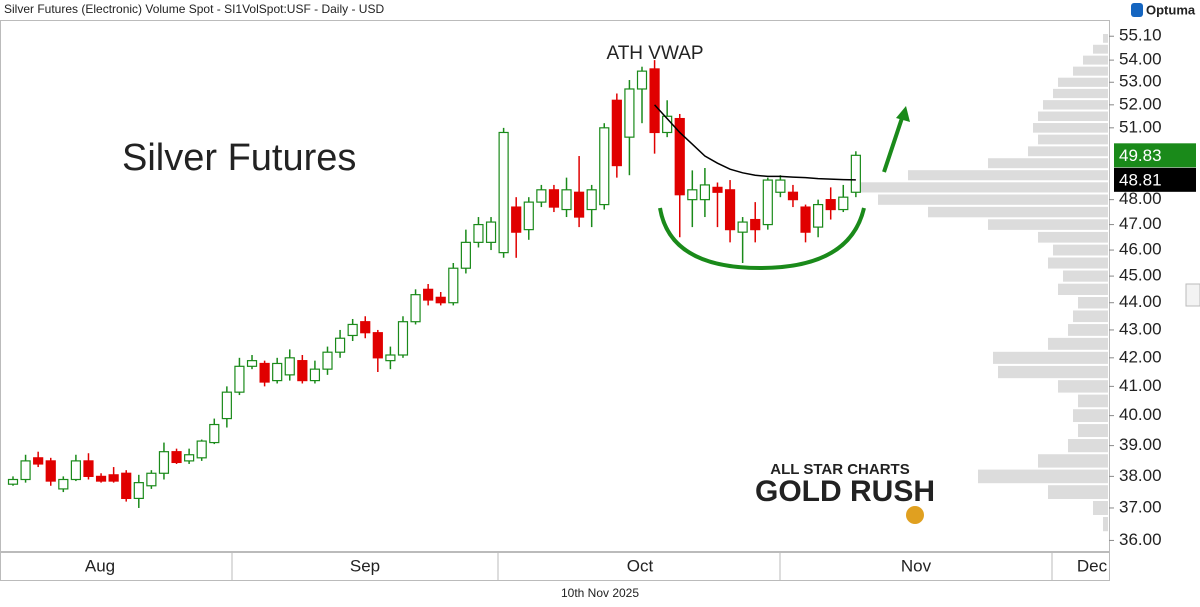 This screenshot has width=1200, height=607. What do you see at coordinates (1140, 475) in the screenshot?
I see `y-tick-label: 38.00` at bounding box center [1140, 475].